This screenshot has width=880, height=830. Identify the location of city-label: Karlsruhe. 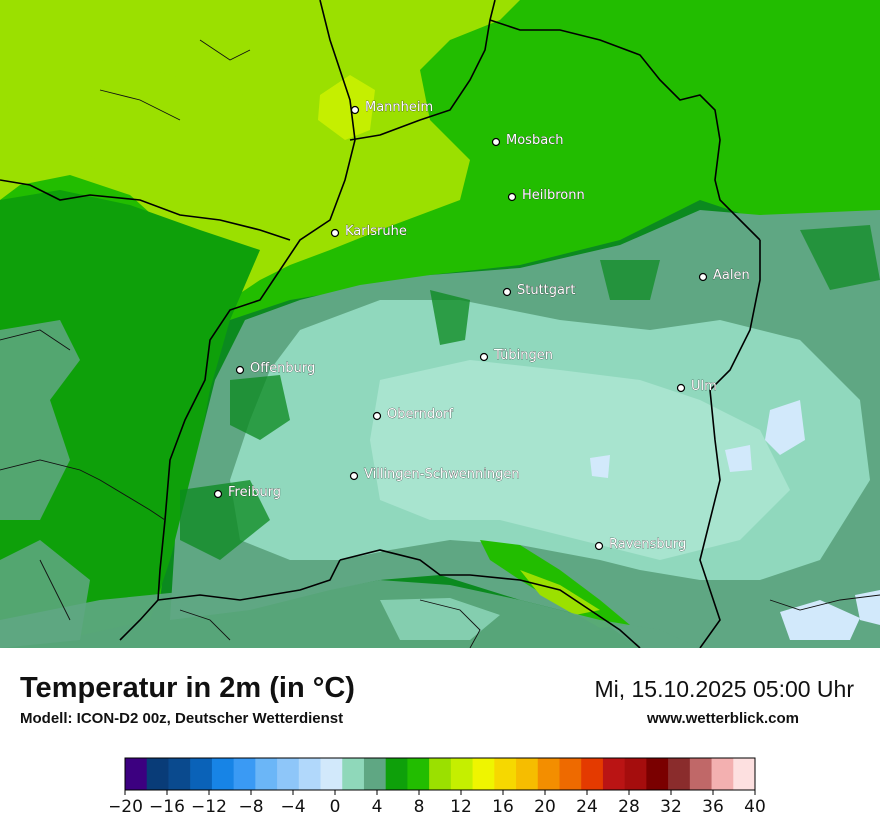
(376, 231).